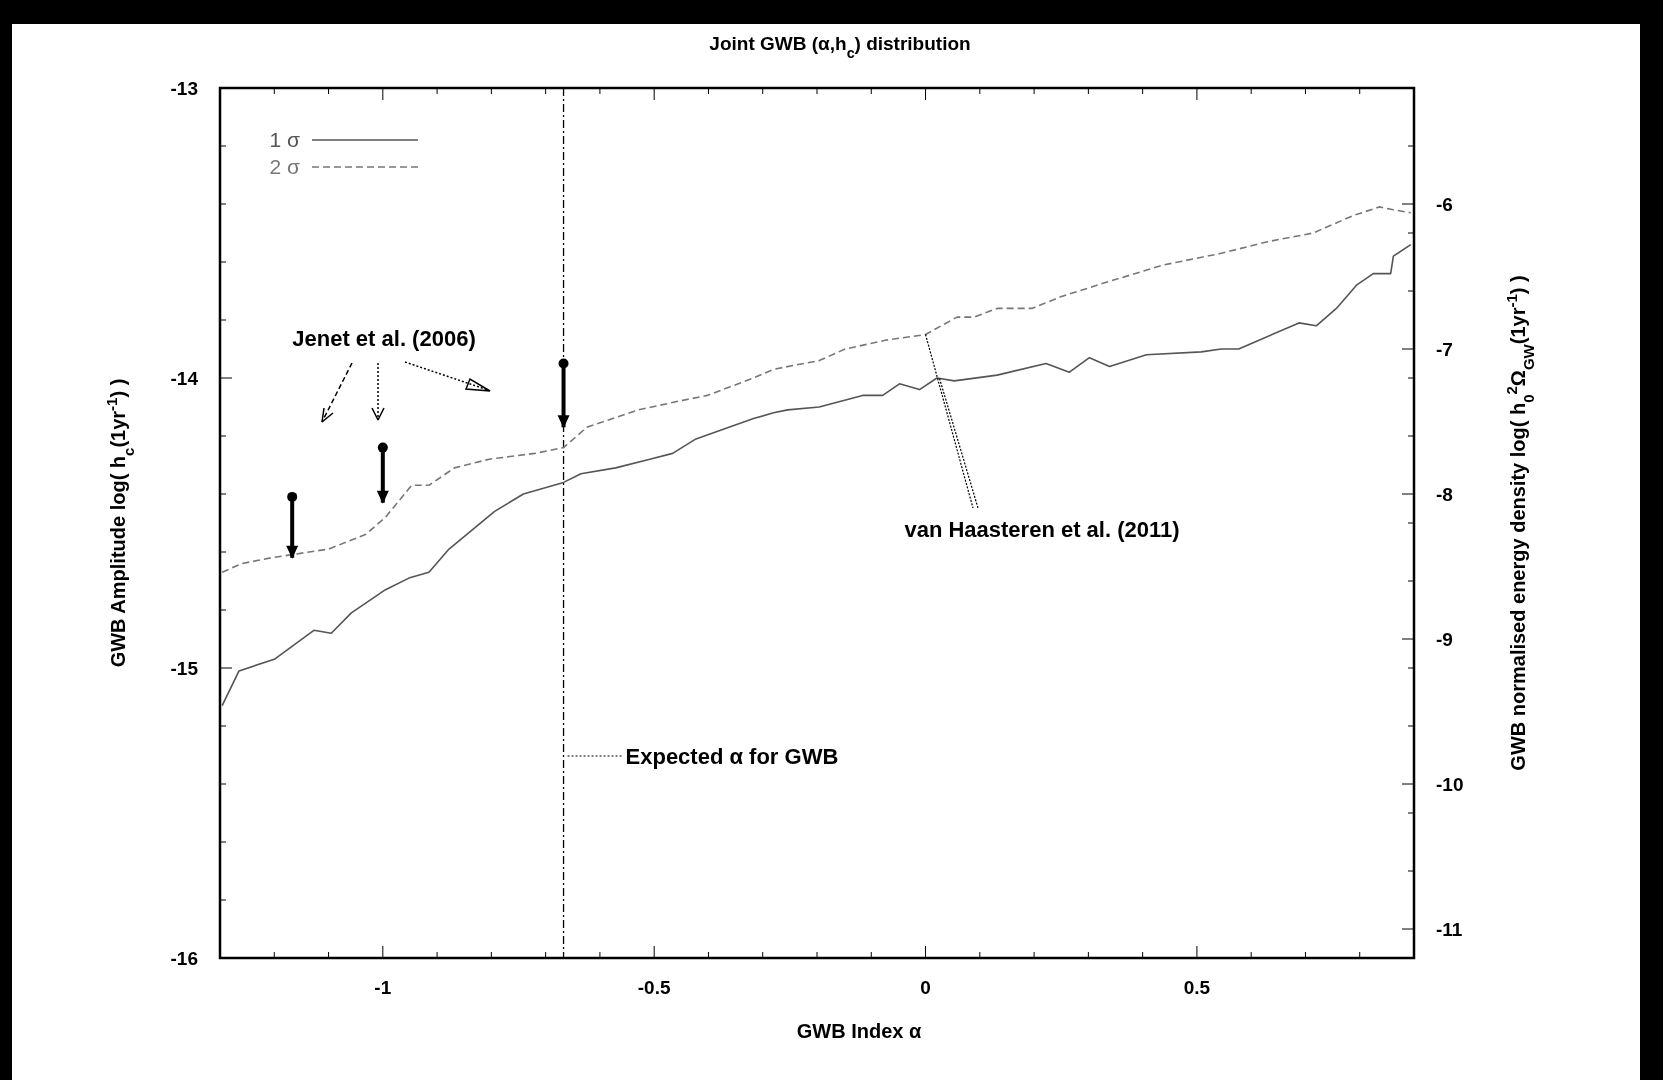  I want to click on chart-title: Joint GWB (α,h$_{c}$) distribution, so click(840, 47).